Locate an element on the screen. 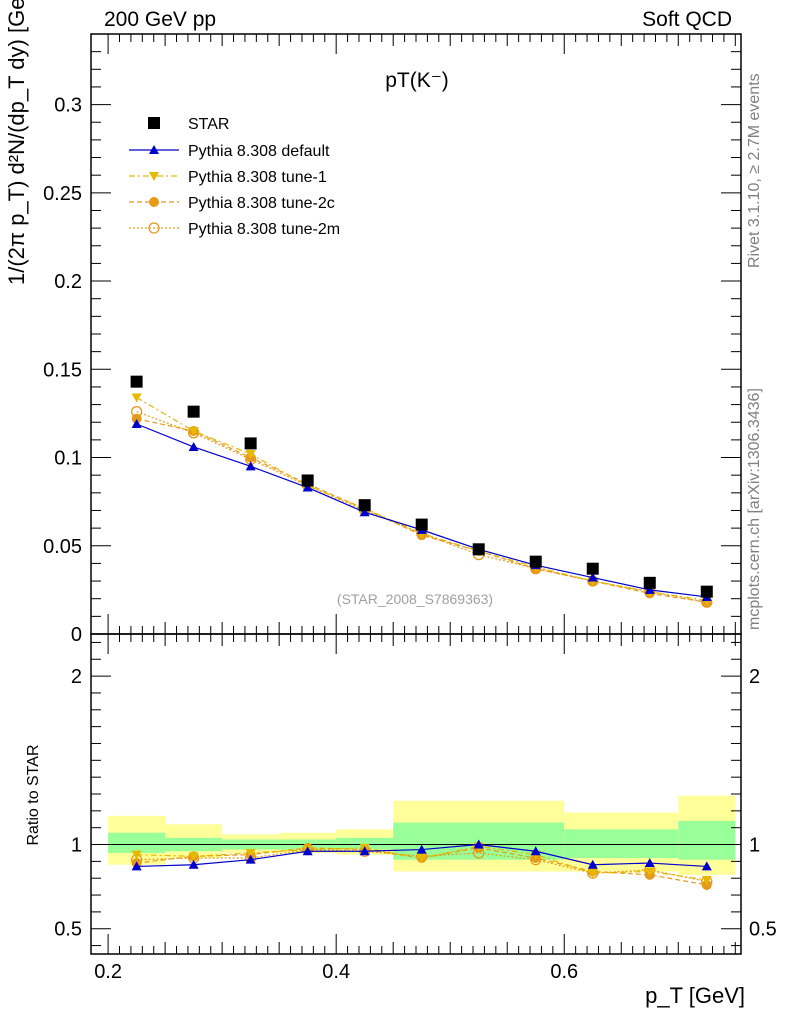  x-tick-label: 0.6 is located at coordinates (564, 972).